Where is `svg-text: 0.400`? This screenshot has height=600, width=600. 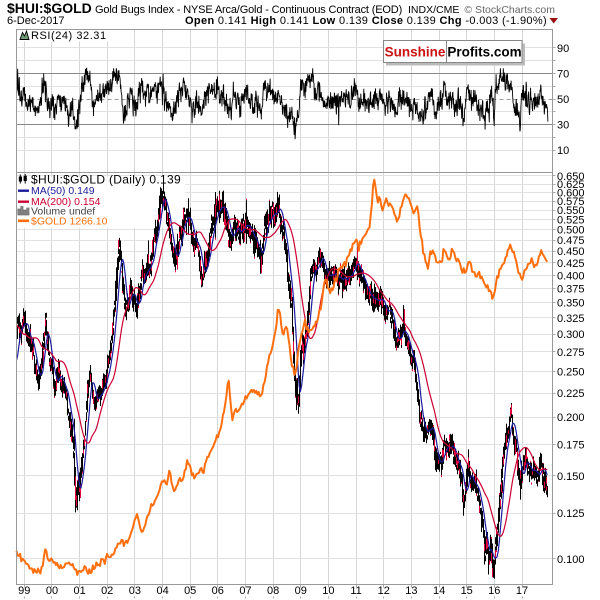 svg-text: 0.400 is located at coordinates (571, 276).